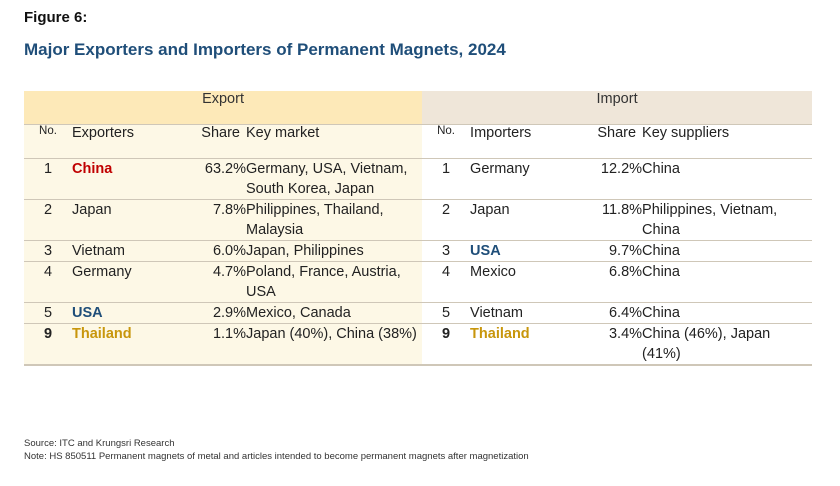  I want to click on key-market: Mexico, Canada, so click(334, 313).